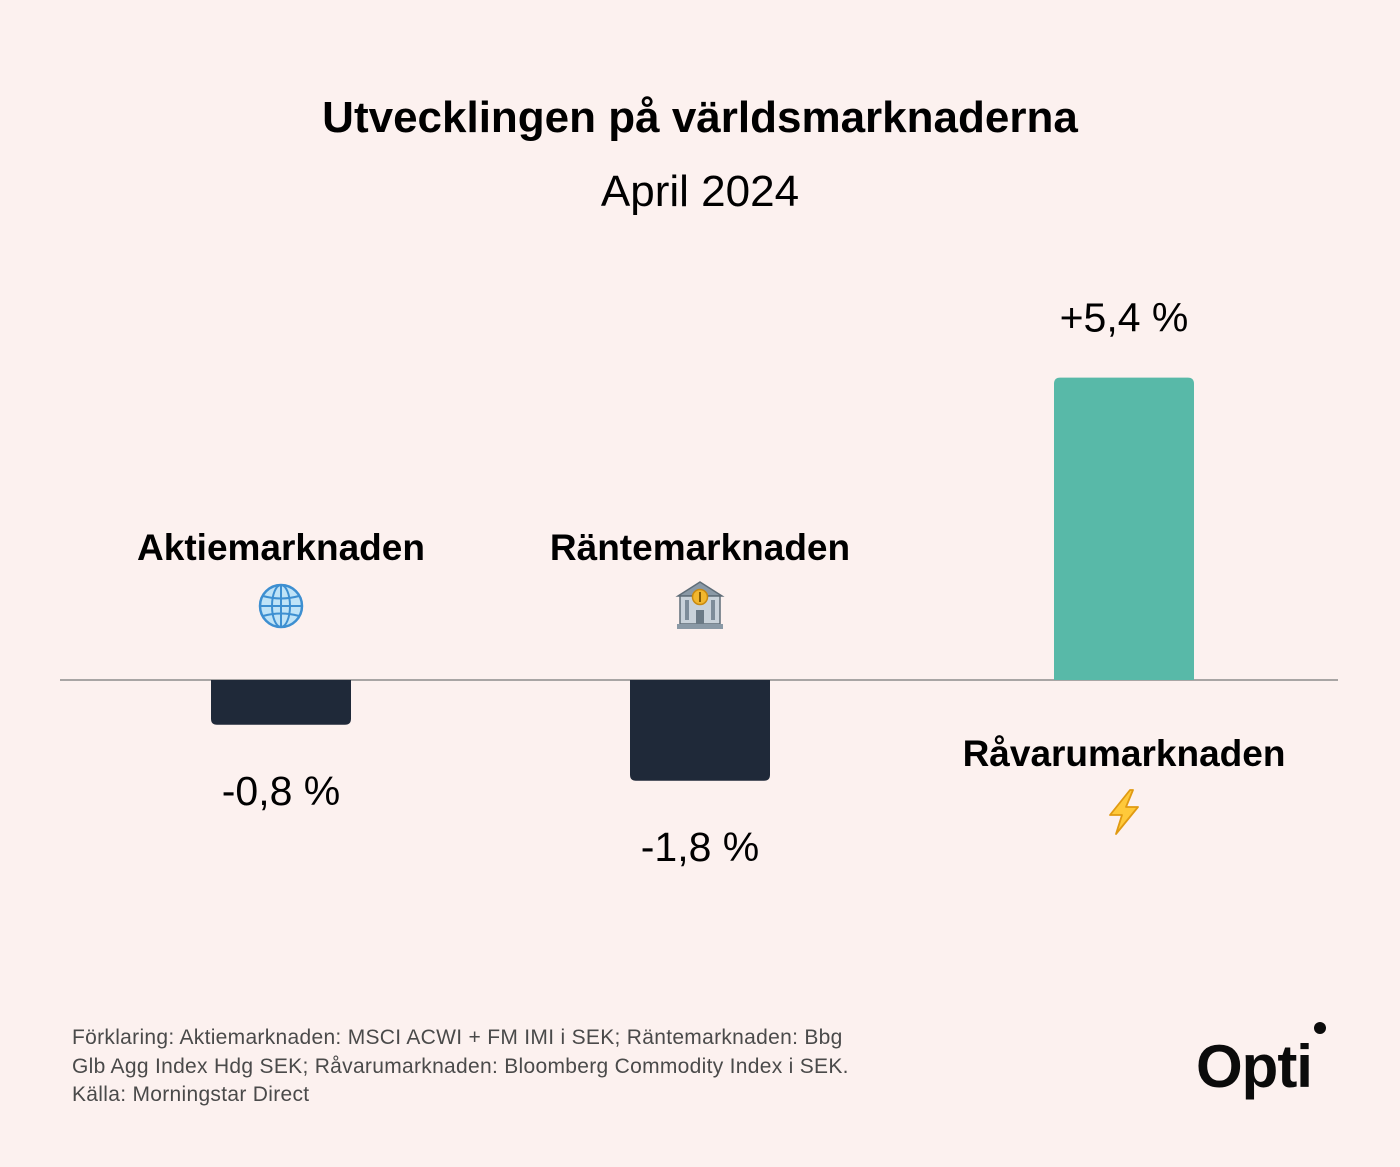 The image size is (1400, 1167). What do you see at coordinates (281, 547) in the screenshot?
I see `category-label-1: Aktiemarknaden` at bounding box center [281, 547].